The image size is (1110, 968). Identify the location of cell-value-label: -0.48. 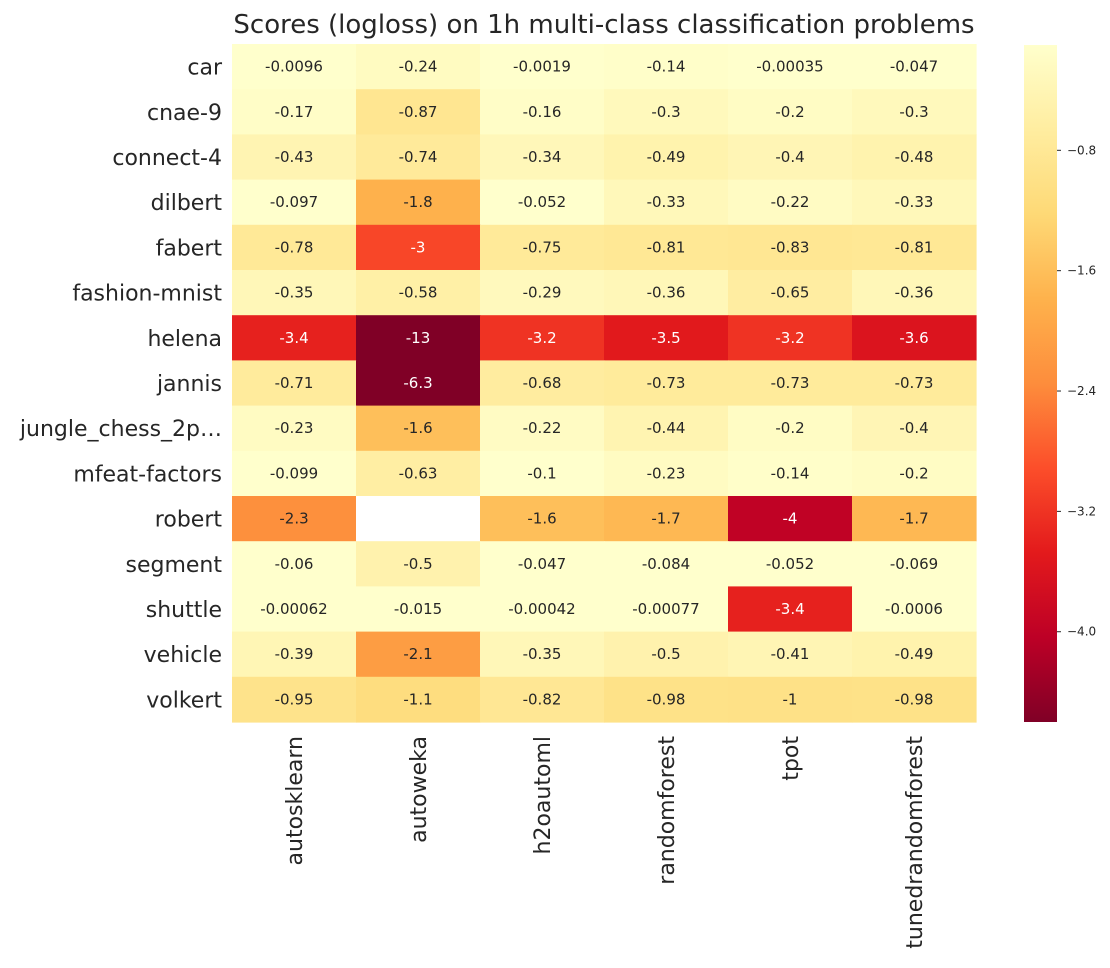
(914, 157).